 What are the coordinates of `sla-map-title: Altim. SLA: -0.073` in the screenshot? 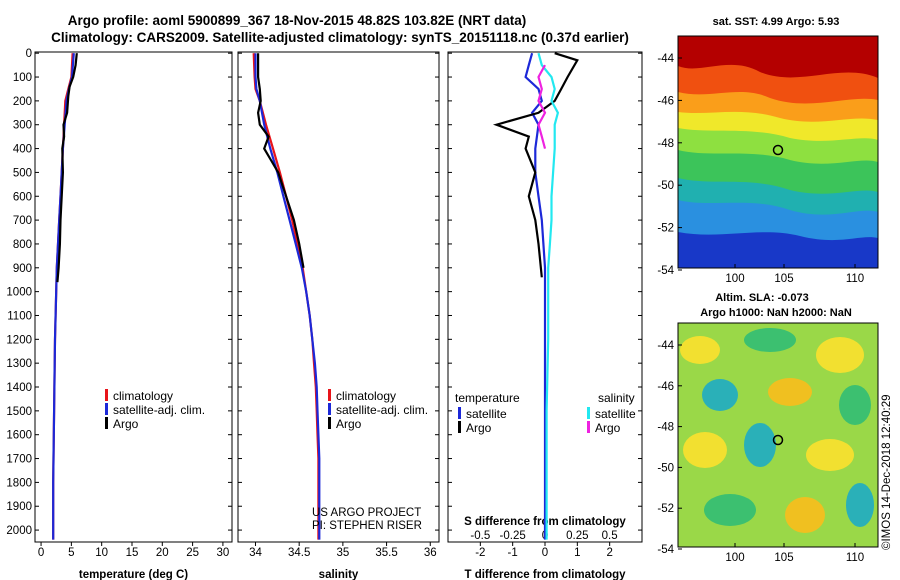 It's located at (762, 298).